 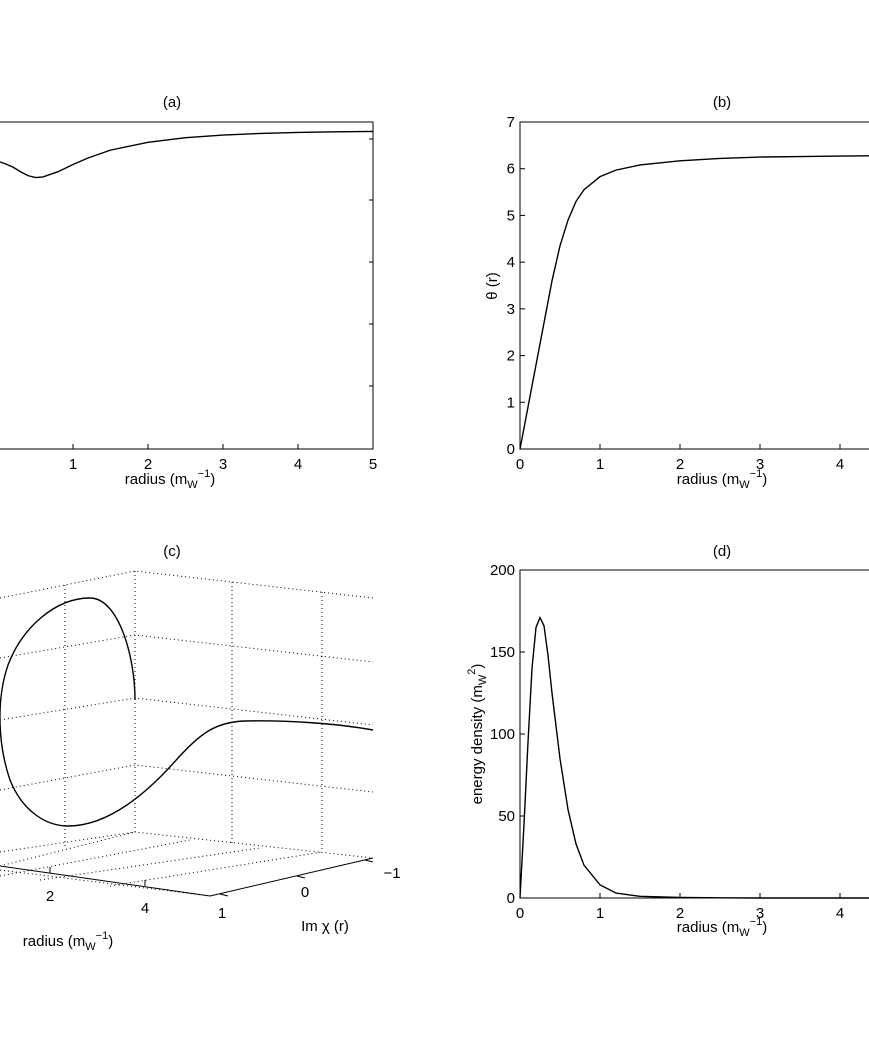 What do you see at coordinates (477, 734) in the screenshot?
I see `panel-d-ylabel: energy density (mW2)` at bounding box center [477, 734].